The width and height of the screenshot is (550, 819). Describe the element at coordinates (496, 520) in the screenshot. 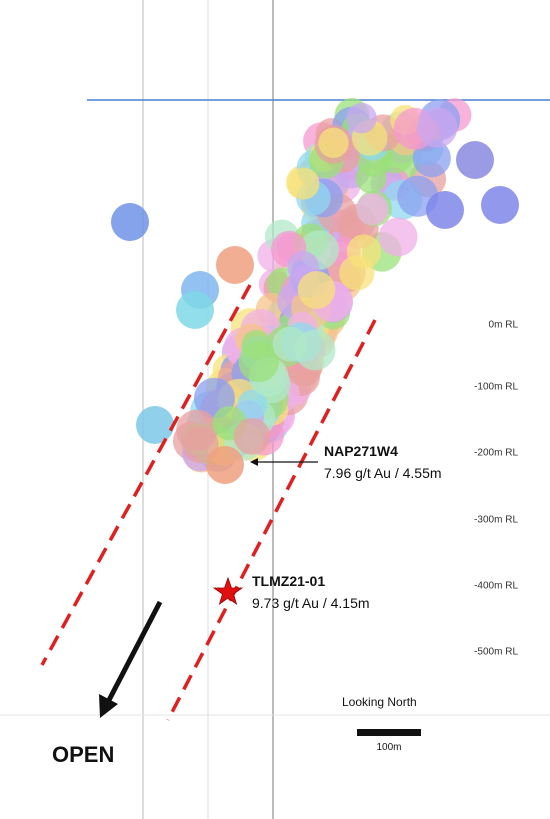

I see `rl-label: -300m RL` at that location.